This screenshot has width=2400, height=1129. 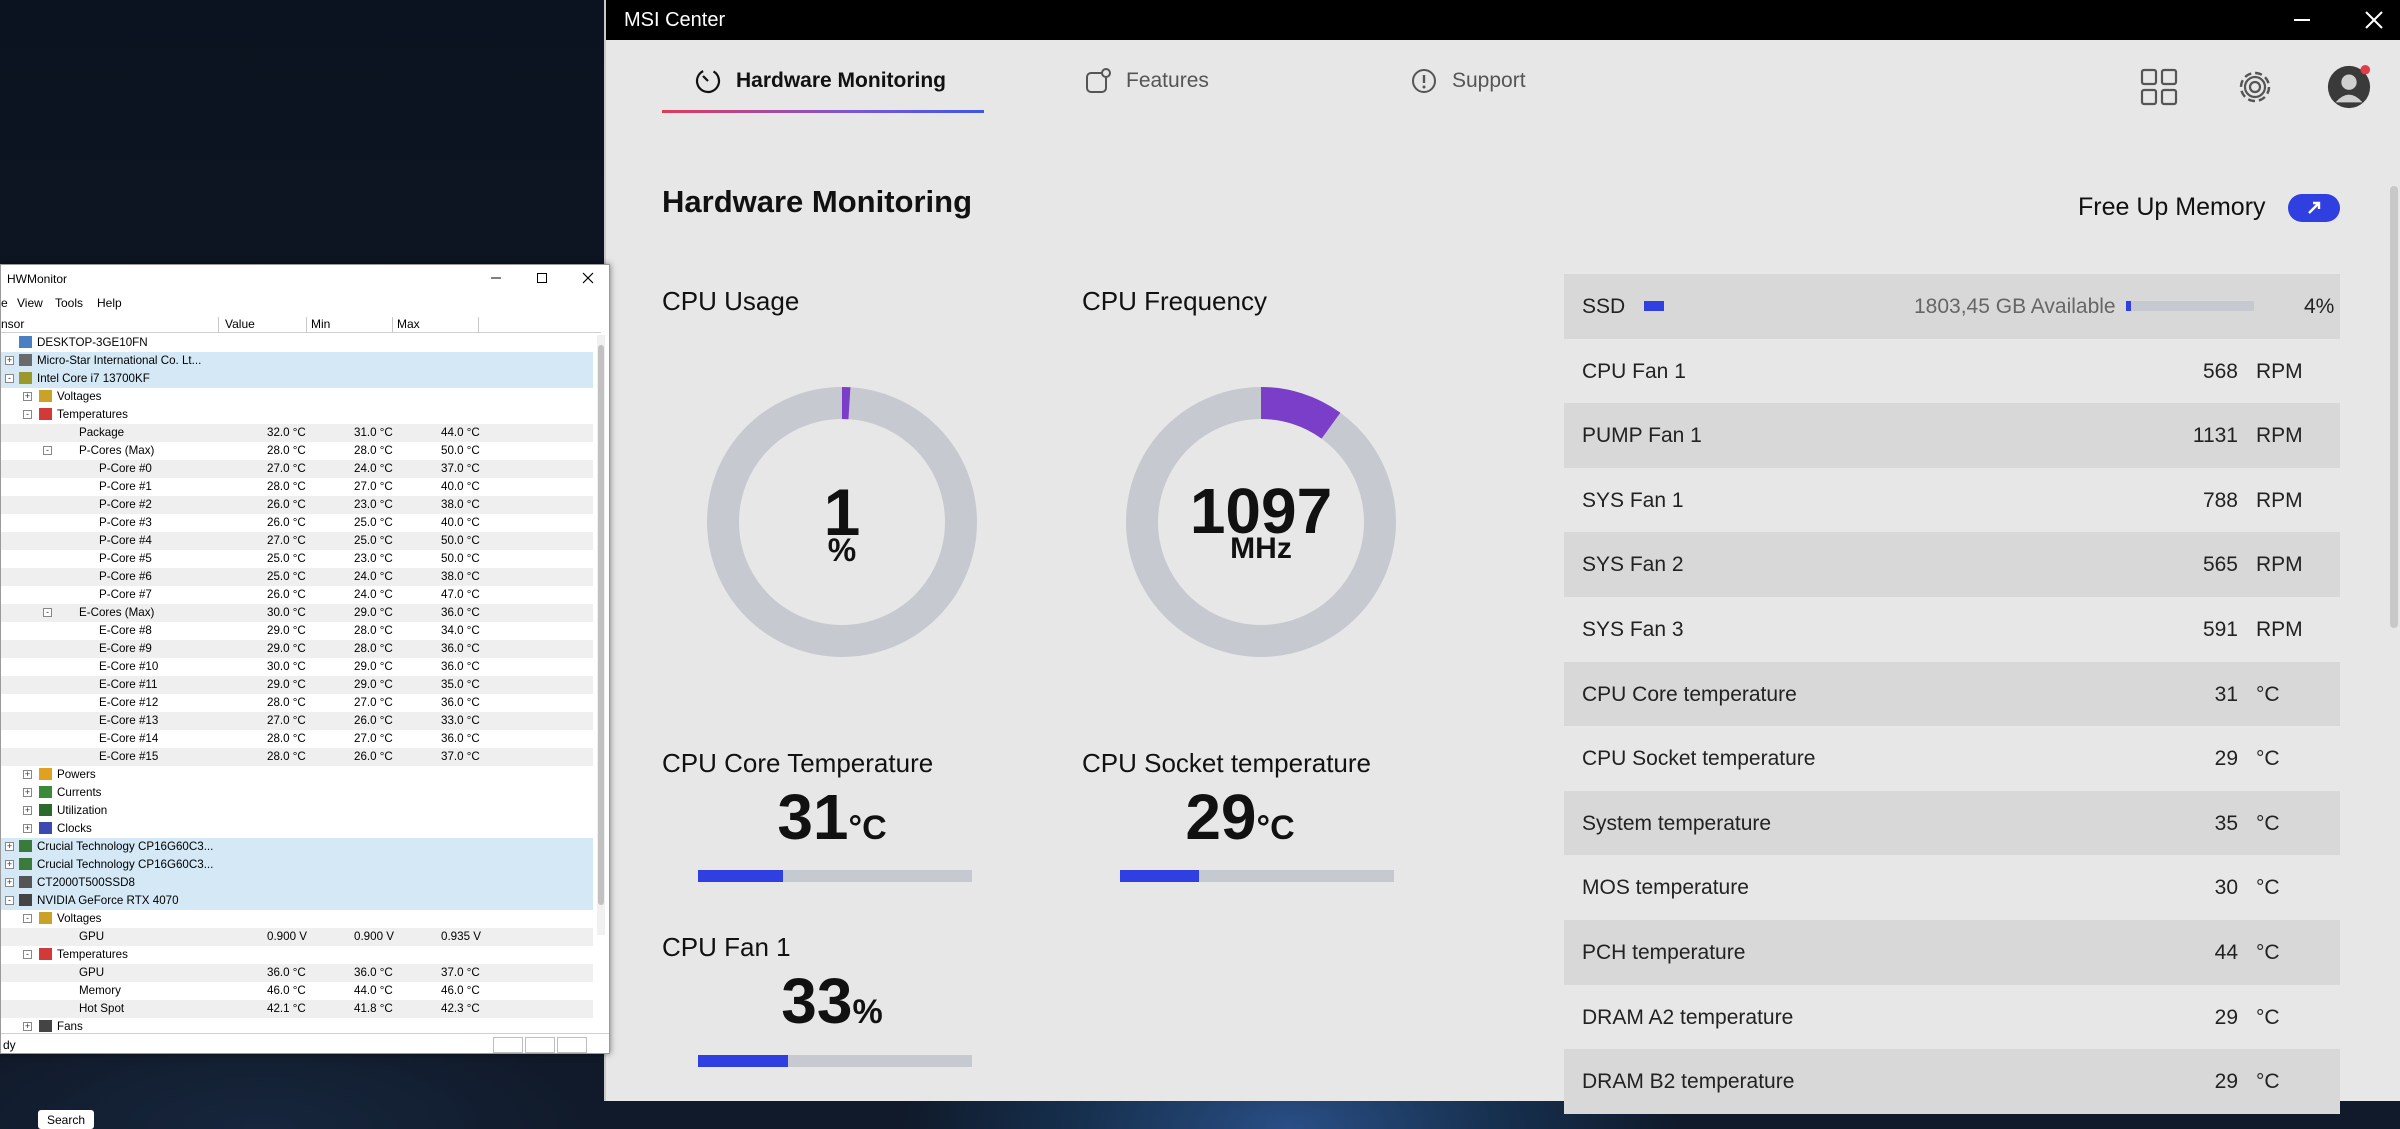 What do you see at coordinates (297, 433) in the screenshot?
I see `tree-row: Package 32.0 °C 31.0 °C 44.0 °C` at bounding box center [297, 433].